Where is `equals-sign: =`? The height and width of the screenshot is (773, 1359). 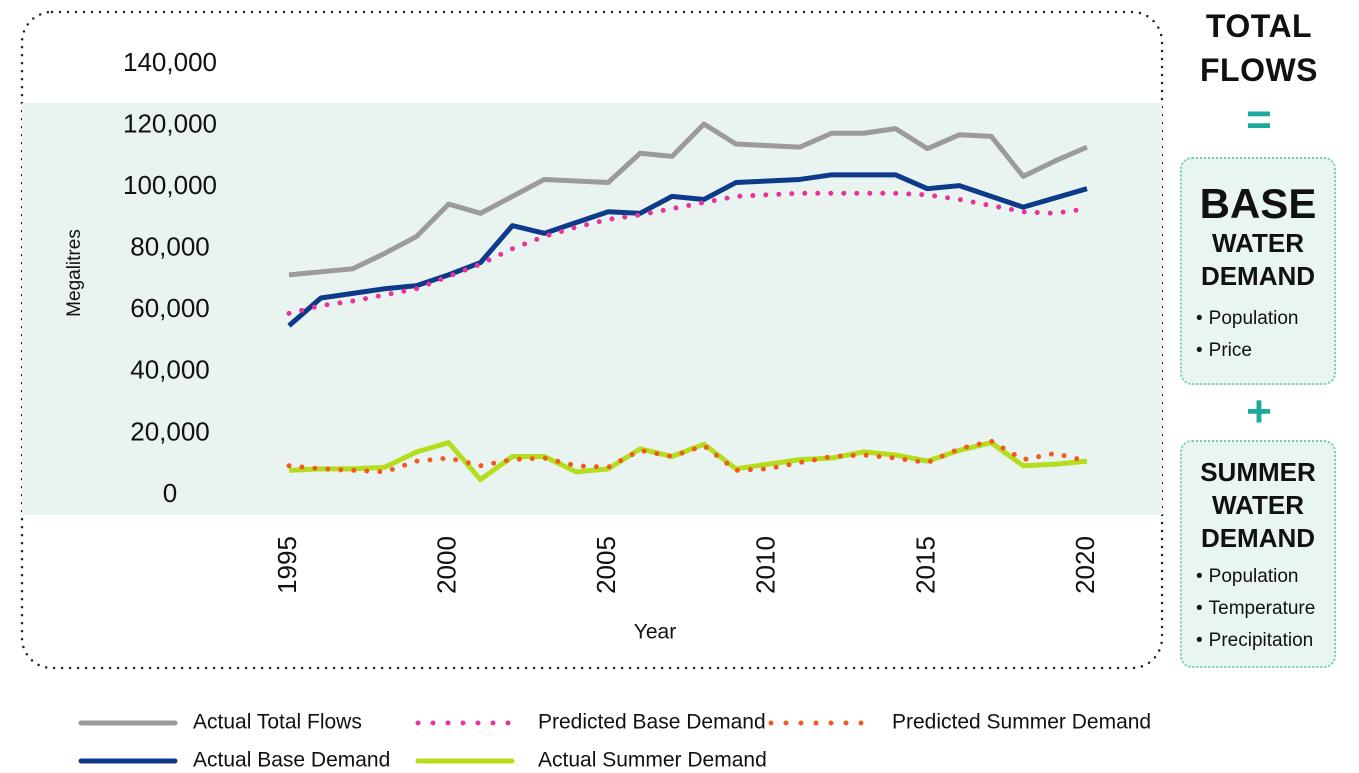
equals-sign: = is located at coordinates (1259, 119).